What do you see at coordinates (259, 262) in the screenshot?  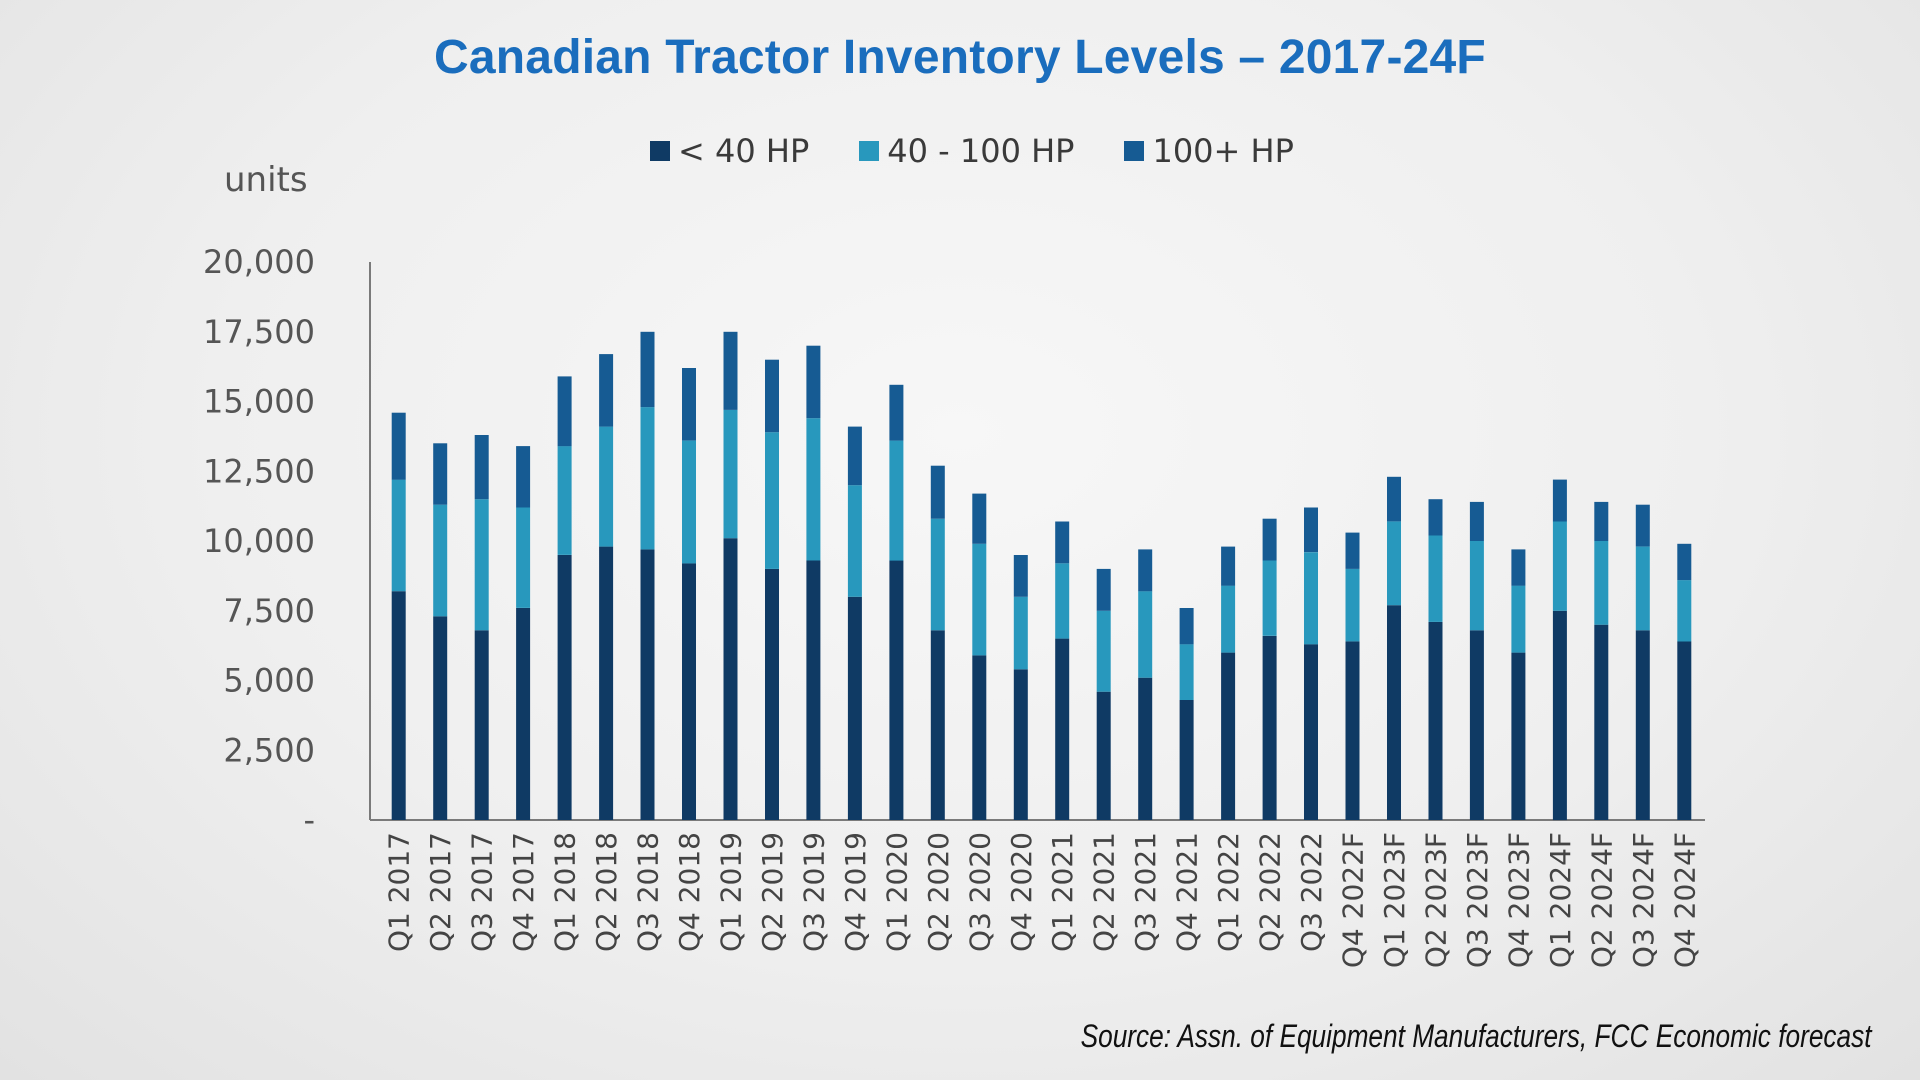 I see `y-tick-label: 20,000` at bounding box center [259, 262].